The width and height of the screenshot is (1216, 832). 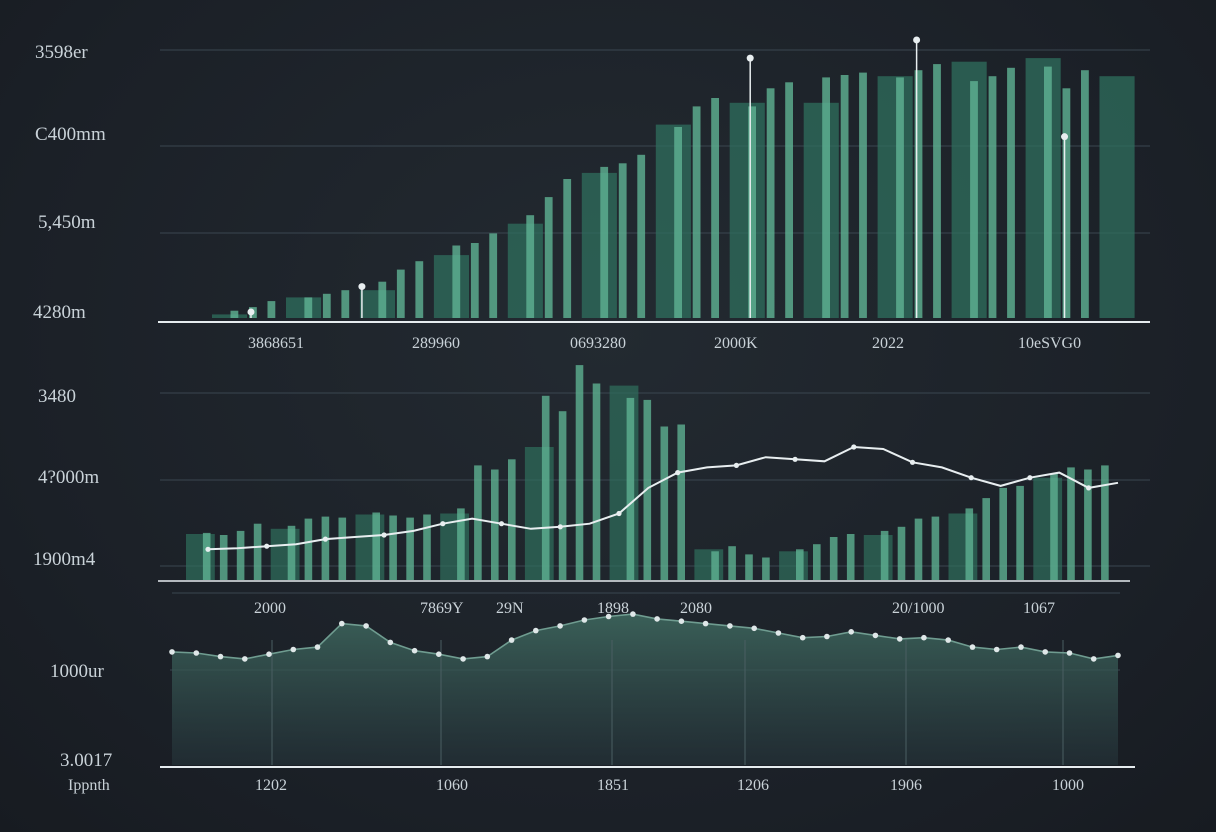 I want to click on top-x-tick-label: 3868651, so click(x=276, y=343).